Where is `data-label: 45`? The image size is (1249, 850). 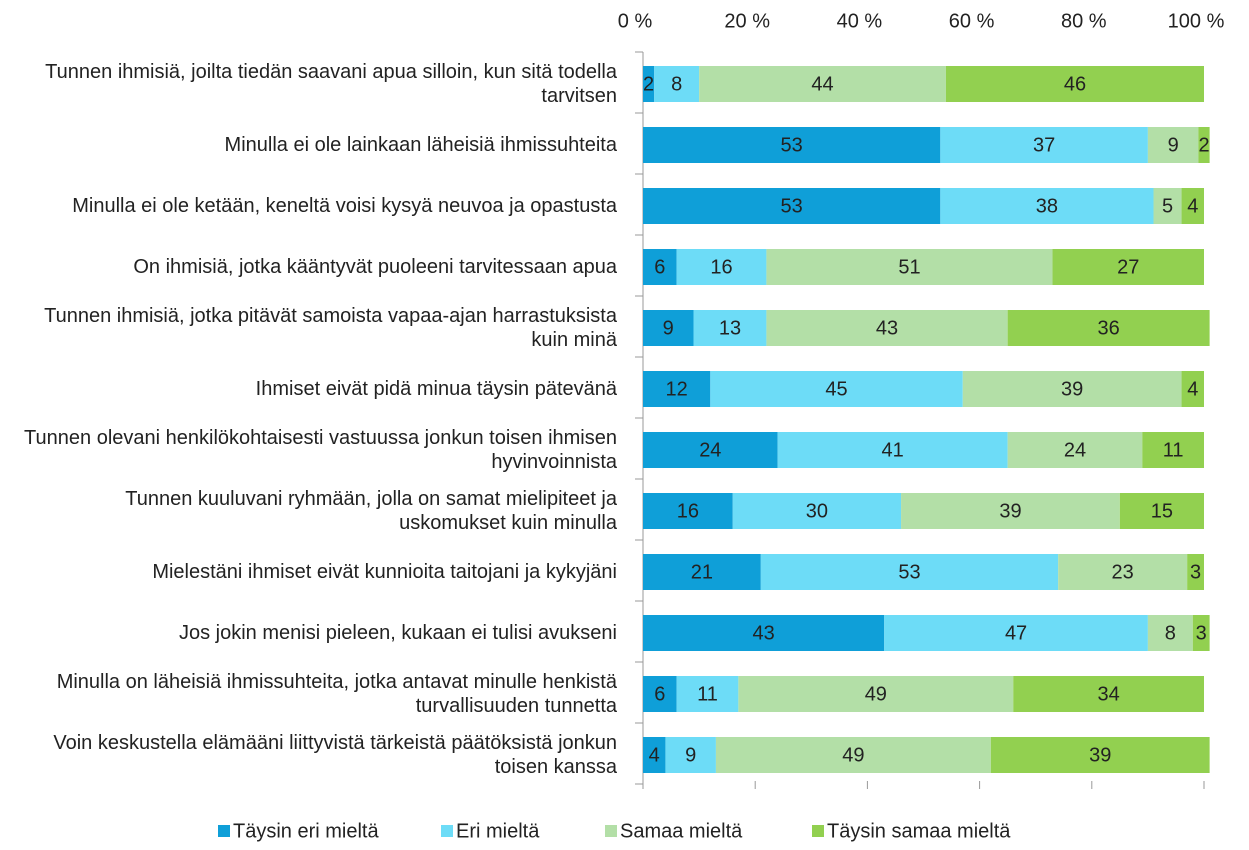
data-label: 45 is located at coordinates (836, 389).